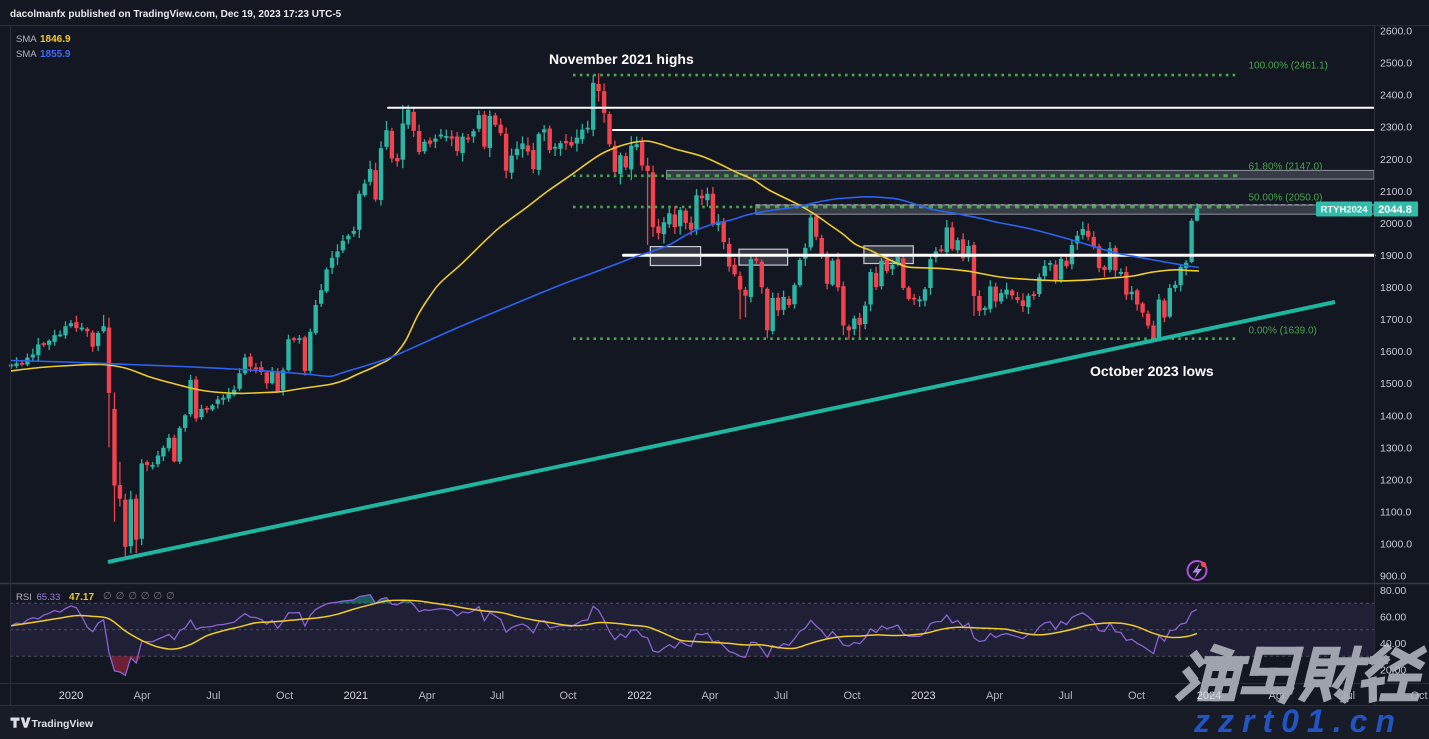  Describe the element at coordinates (1396, 448) in the screenshot. I see `svg-text: 1300.0` at that location.